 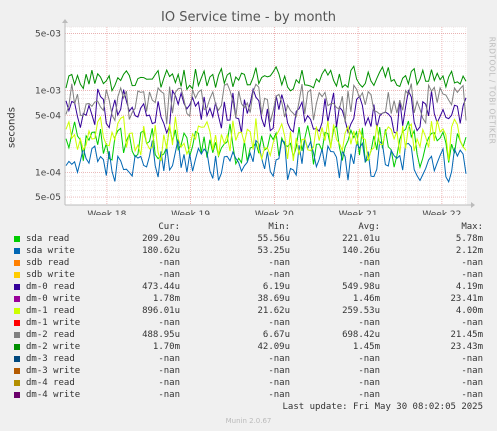 I want to click on legend-row: dm-4 write -nan -nan -nan -nan, so click(x=248, y=396).